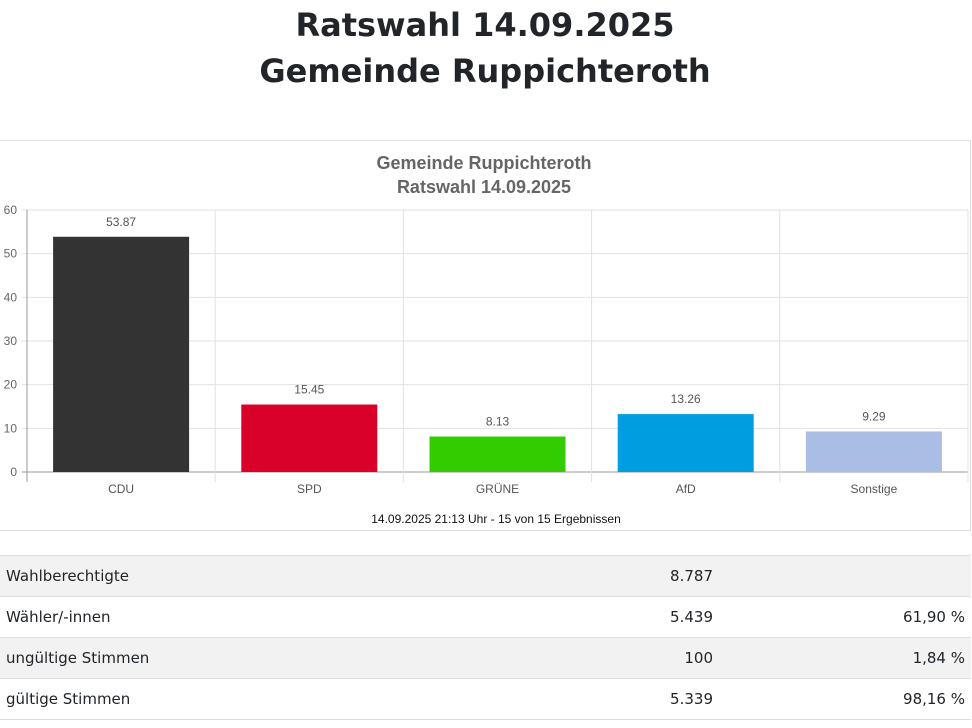  What do you see at coordinates (121, 489) in the screenshot?
I see `x-tick-label: CDU` at bounding box center [121, 489].